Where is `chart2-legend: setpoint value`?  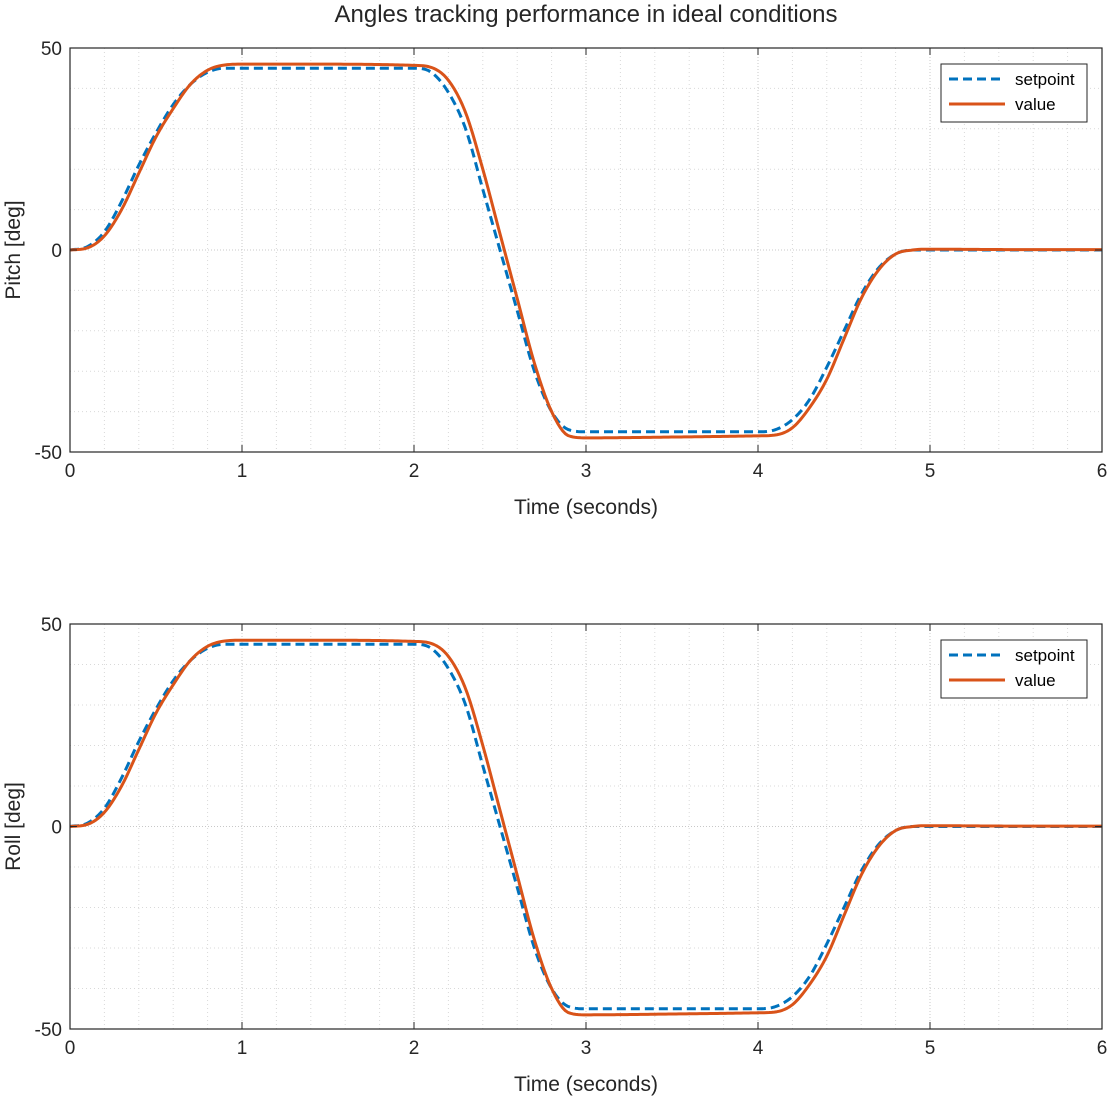
chart2-legend: setpoint value is located at coordinates (1014, 669).